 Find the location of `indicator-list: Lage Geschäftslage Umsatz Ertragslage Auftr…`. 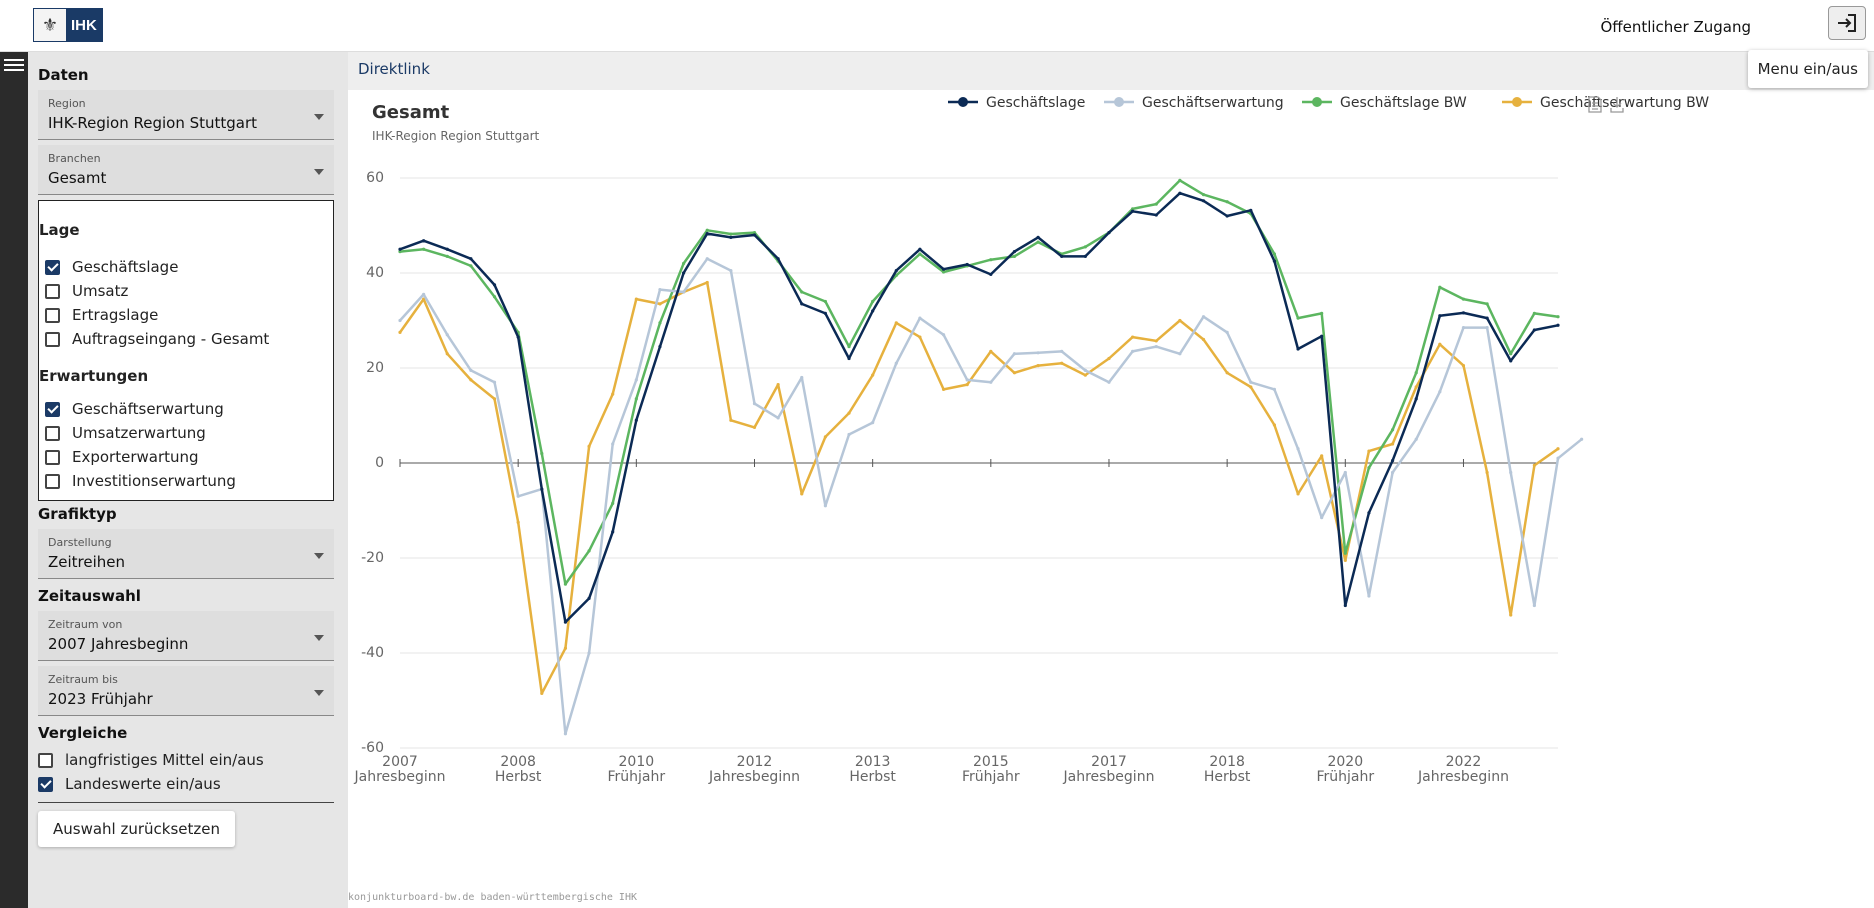

indicator-list: Lage Geschäftslage Umsatz Ertragslage Auftr… is located at coordinates (186, 350).